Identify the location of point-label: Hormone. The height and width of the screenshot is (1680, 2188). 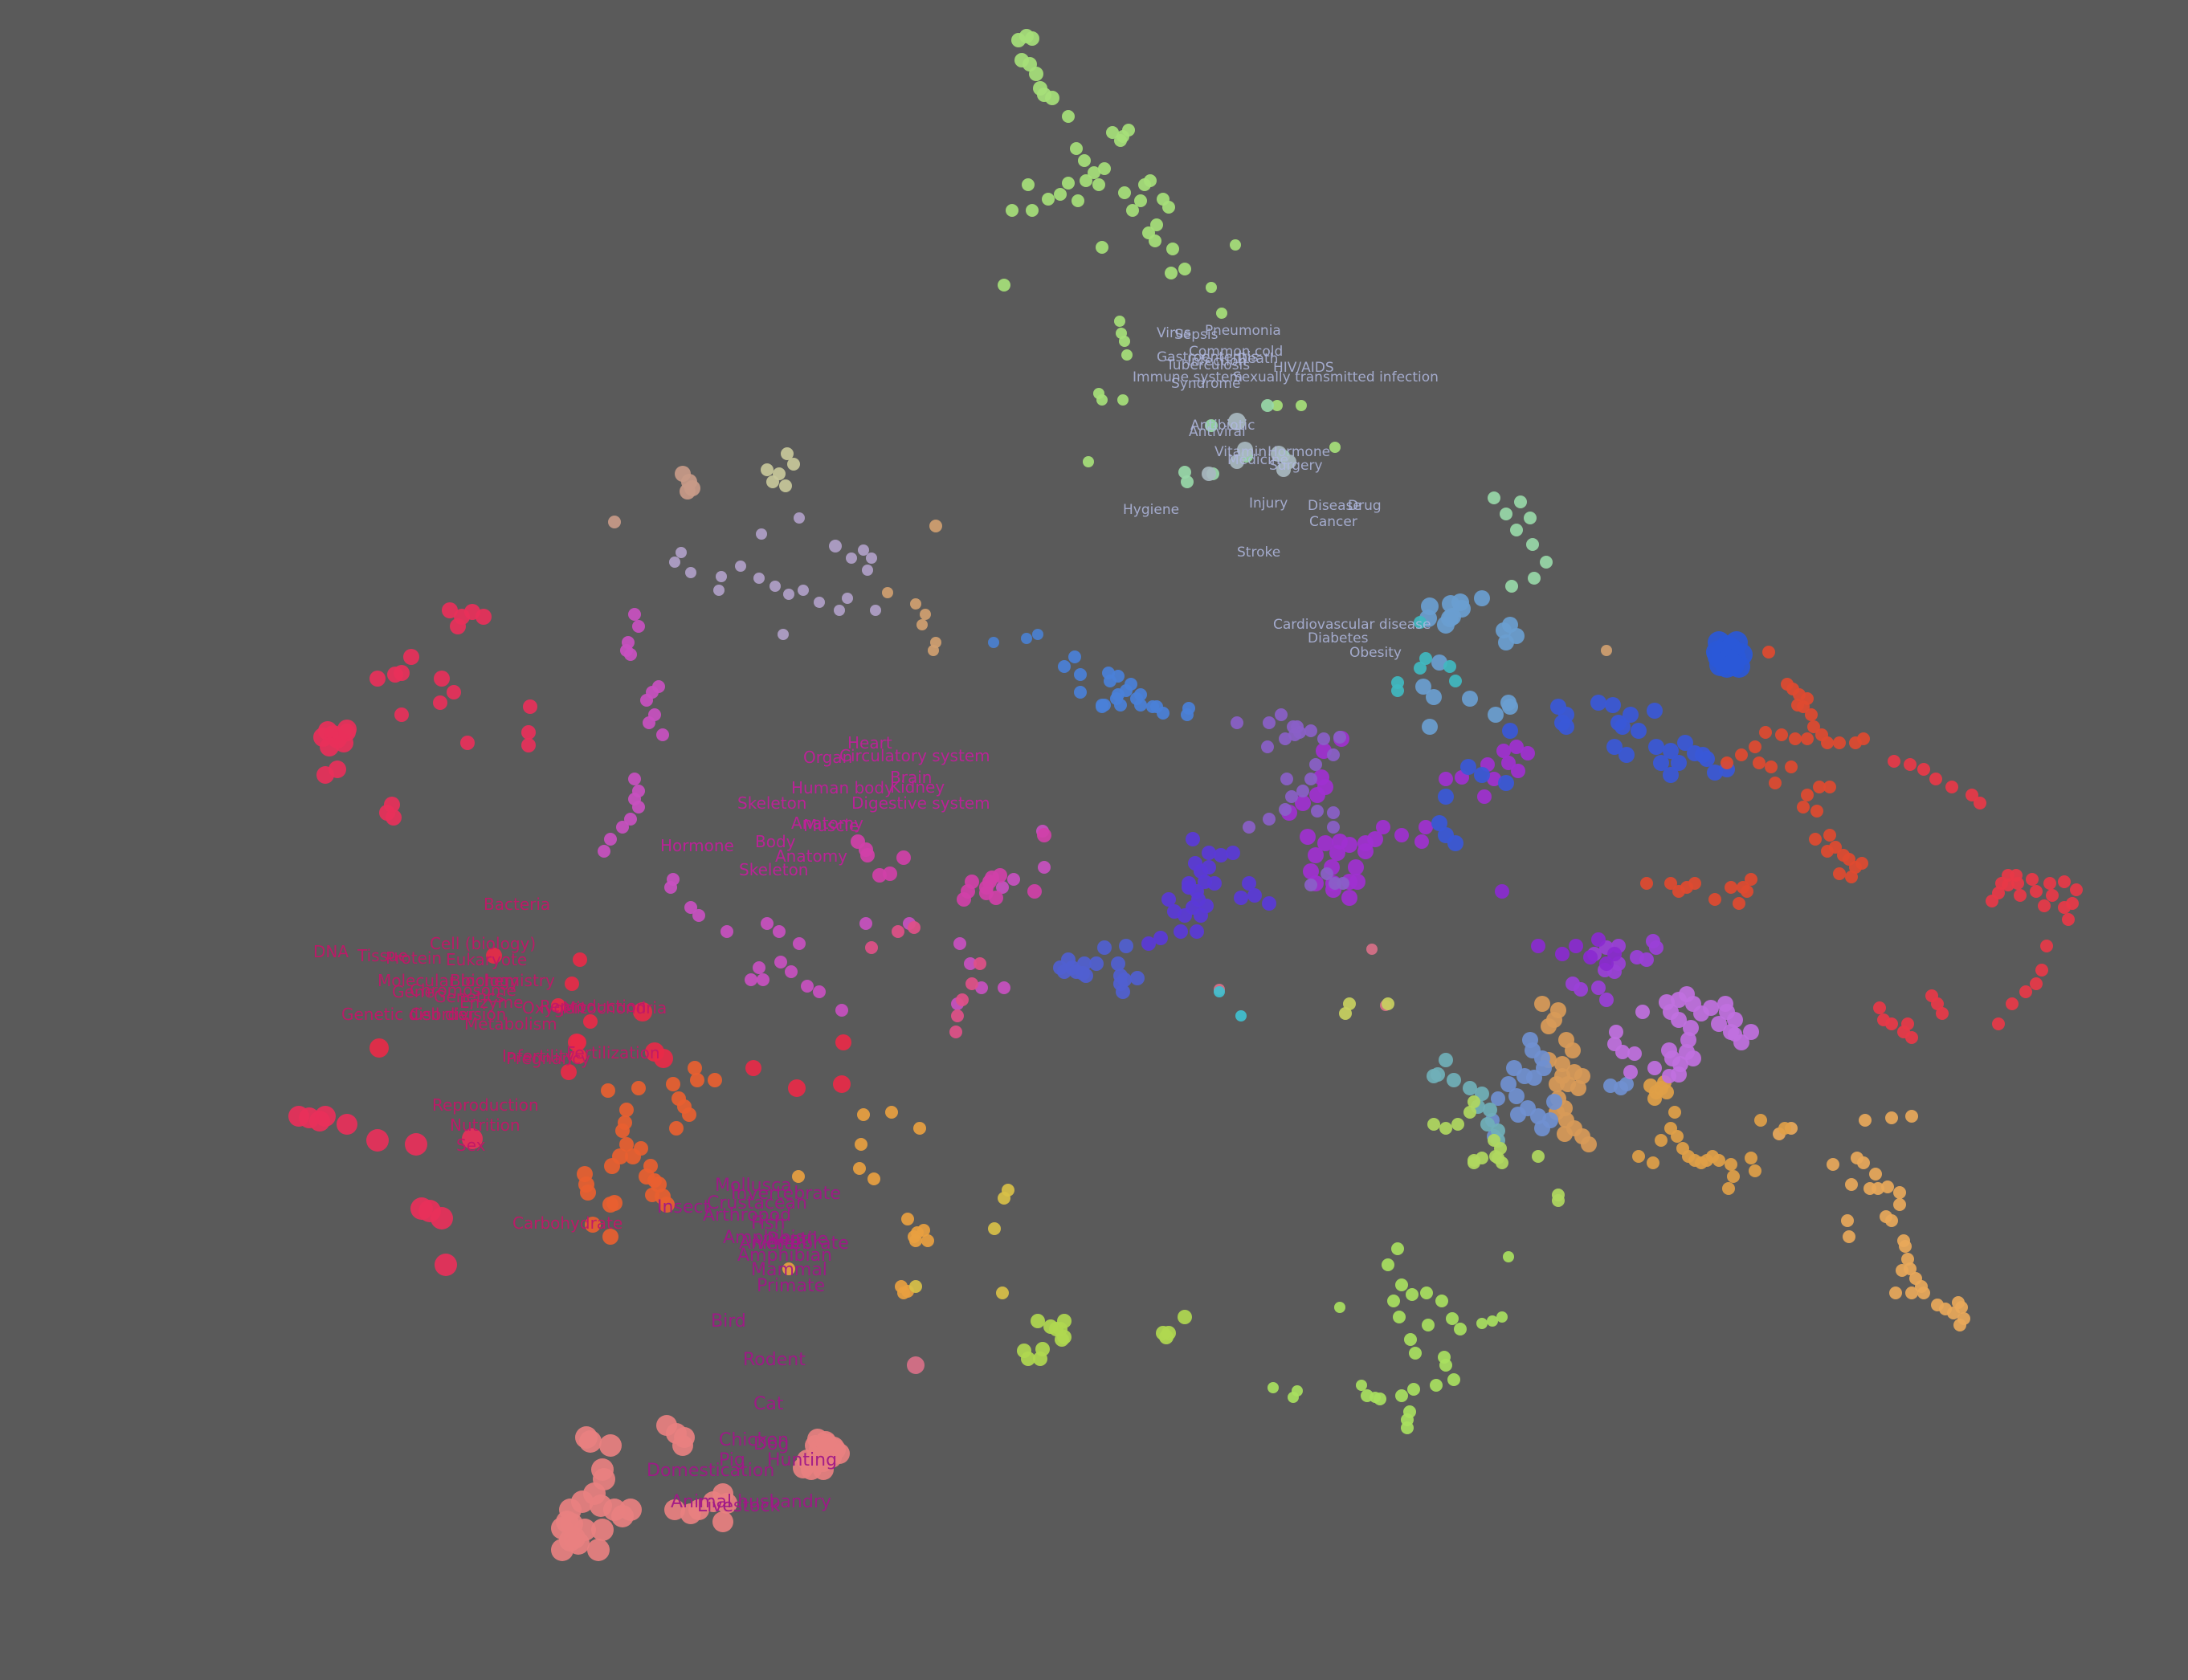
(1298, 452).